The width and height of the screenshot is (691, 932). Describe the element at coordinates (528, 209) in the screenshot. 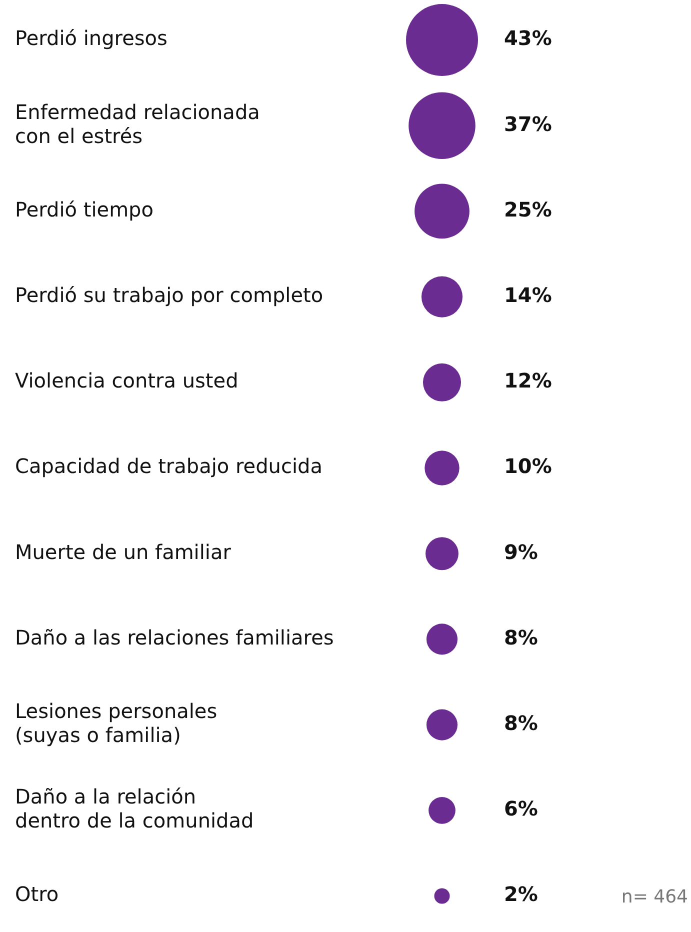

I see `data-label: 25%` at that location.